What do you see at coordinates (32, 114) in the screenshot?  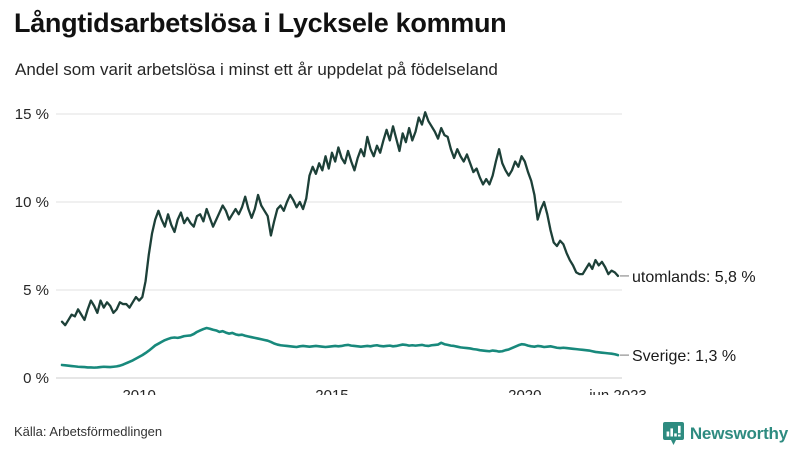 I see `y-axis-tick-label: 15 %` at bounding box center [32, 114].